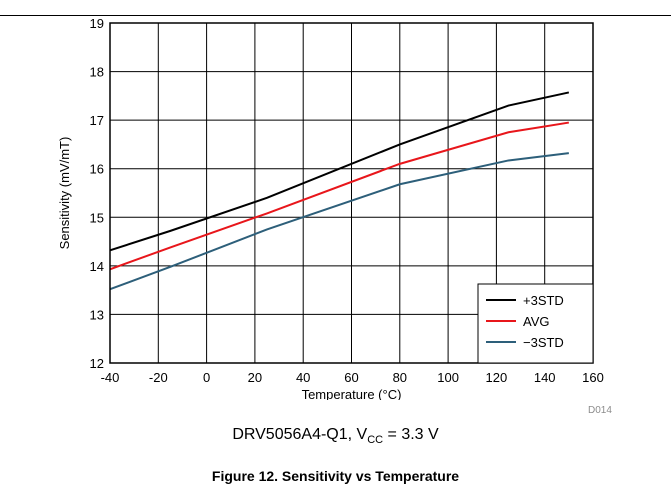  I want to click on x-tick-label: 80, so click(400, 377).